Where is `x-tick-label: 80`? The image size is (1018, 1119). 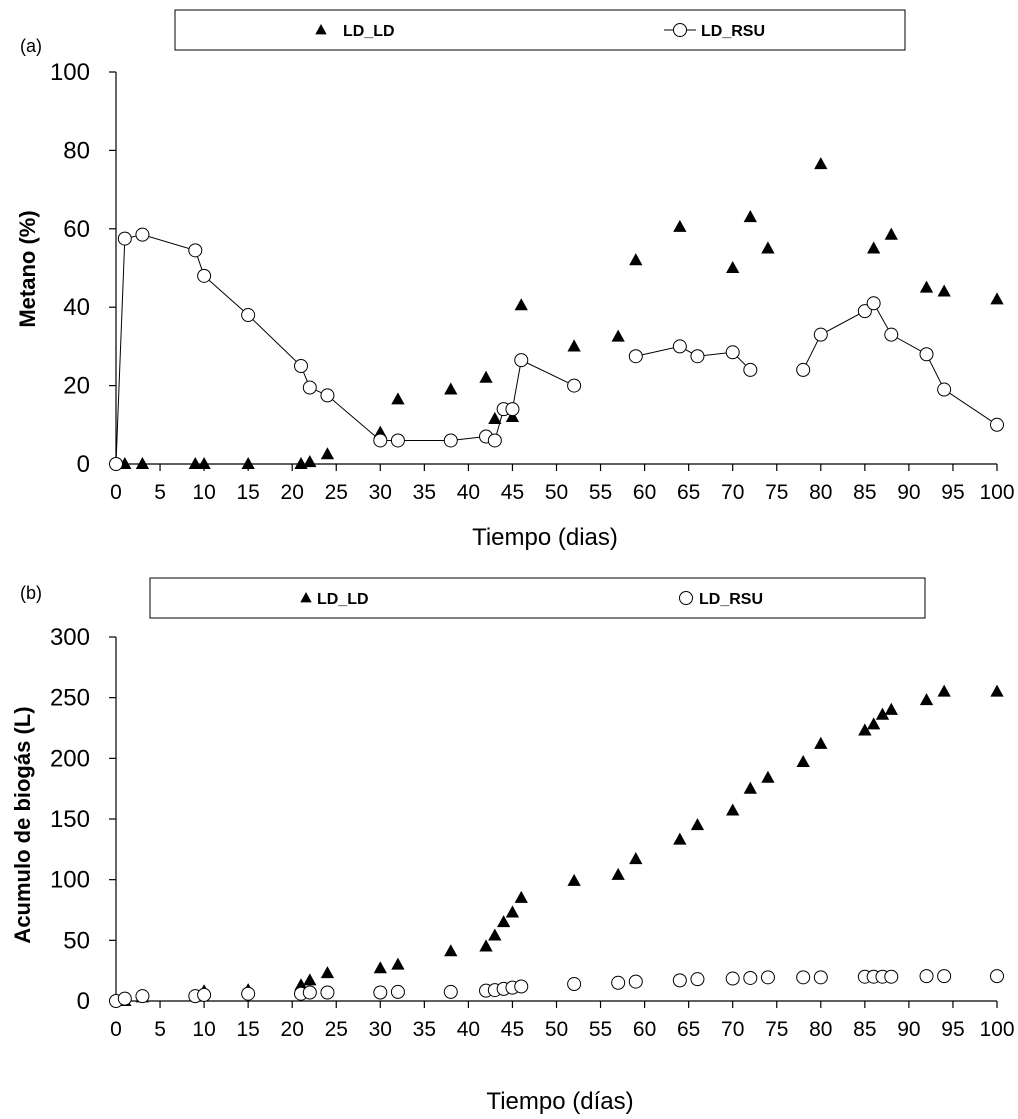
x-tick-label: 80 is located at coordinates (820, 492).